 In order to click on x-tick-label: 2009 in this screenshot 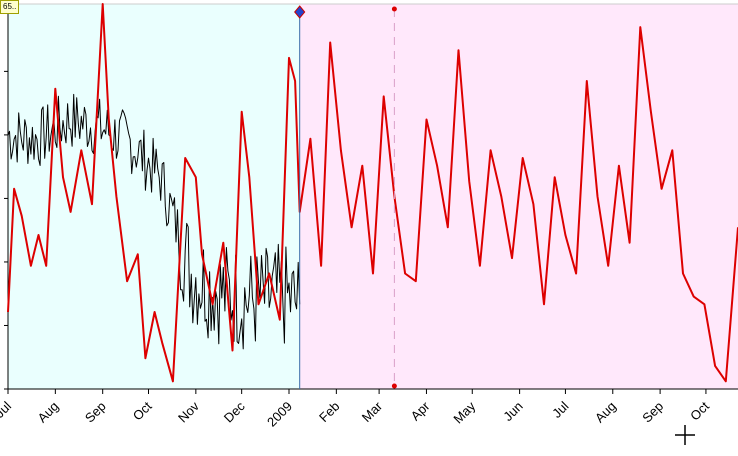, I will do `click(279, 414)`.